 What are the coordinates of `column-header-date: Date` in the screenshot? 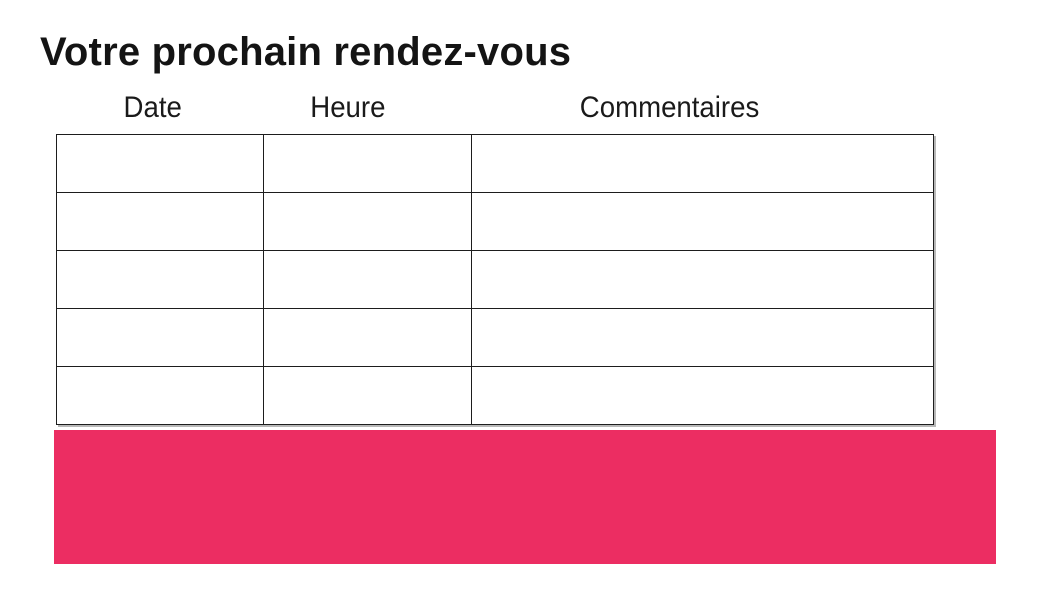 It's located at (153, 108).